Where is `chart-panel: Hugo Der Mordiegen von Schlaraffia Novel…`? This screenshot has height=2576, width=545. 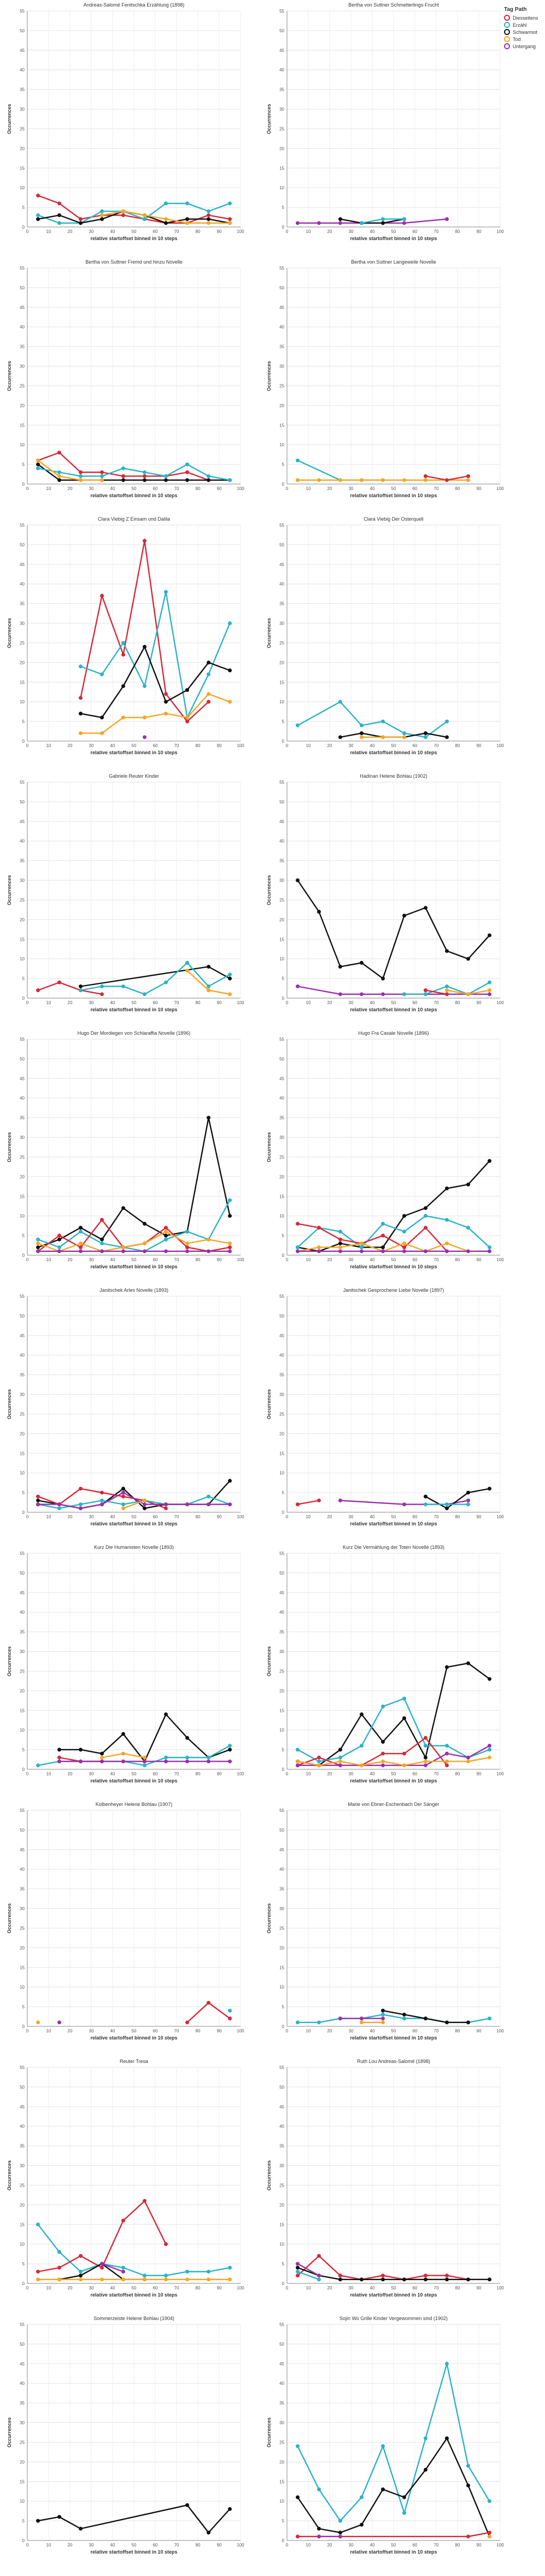
chart-panel: Hugo Der Mordiegen von Schlaraffia Novel… is located at coordinates (125, 1149).